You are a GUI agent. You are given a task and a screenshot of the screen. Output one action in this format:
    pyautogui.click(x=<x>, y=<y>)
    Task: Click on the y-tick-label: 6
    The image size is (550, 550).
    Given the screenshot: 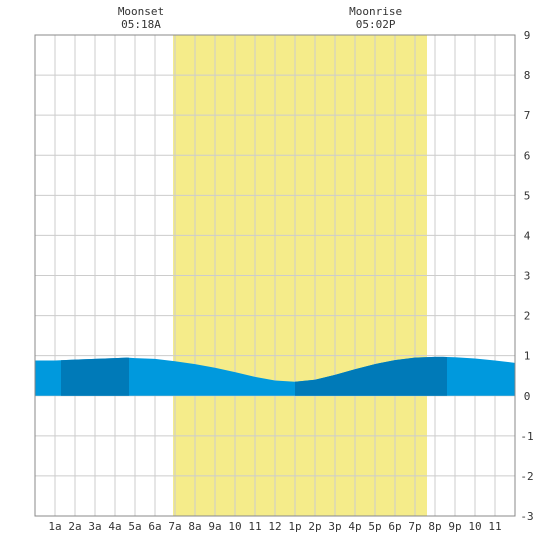 What is the action you would take?
    pyautogui.click(x=527, y=155)
    